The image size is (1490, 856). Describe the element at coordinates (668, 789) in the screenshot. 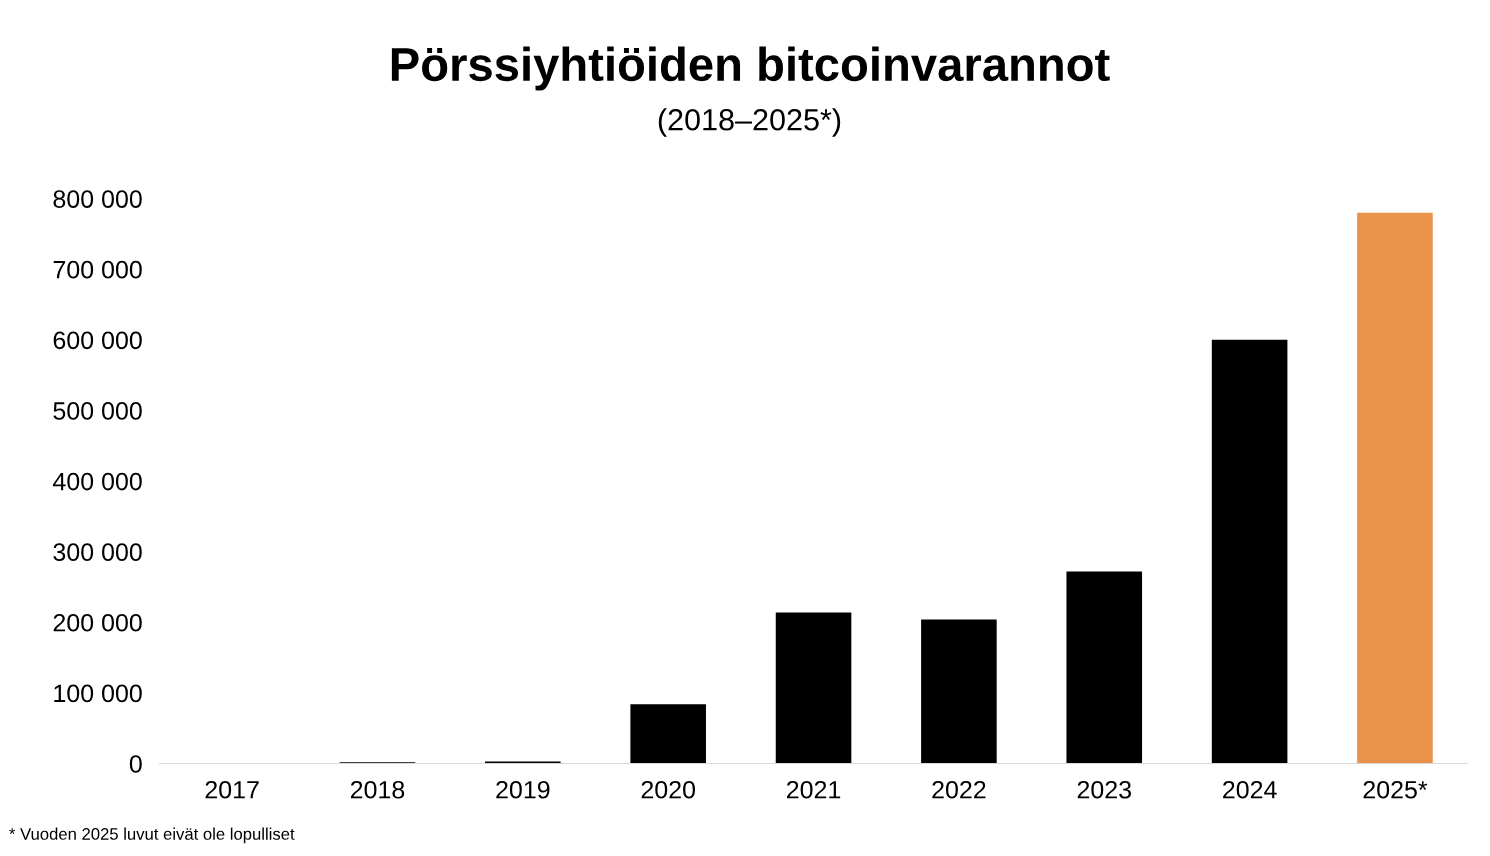

I see `x-tick-label: 2020` at that location.